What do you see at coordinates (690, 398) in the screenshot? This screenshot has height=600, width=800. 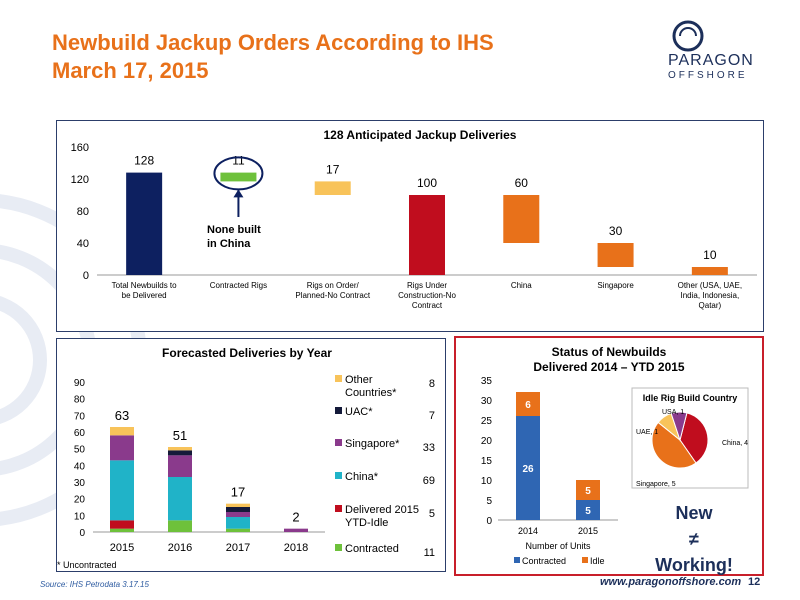 I see `pie-title: Idle Rig Build Country` at bounding box center [690, 398].